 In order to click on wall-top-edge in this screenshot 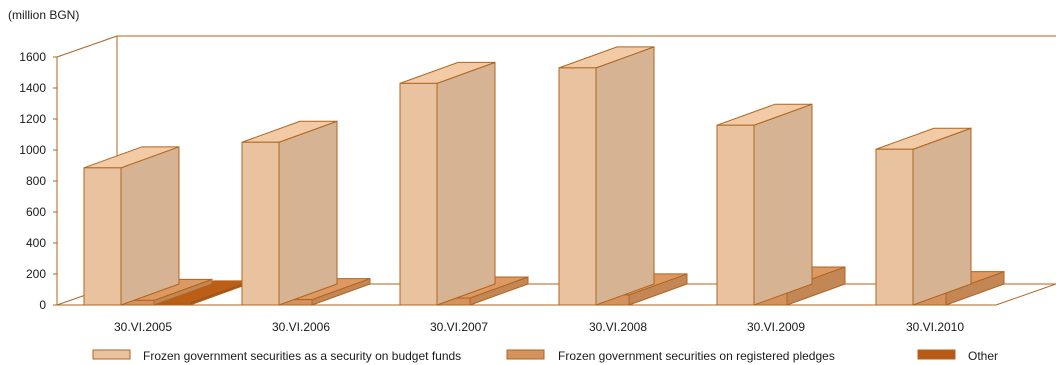, I will do `click(87, 46)`.